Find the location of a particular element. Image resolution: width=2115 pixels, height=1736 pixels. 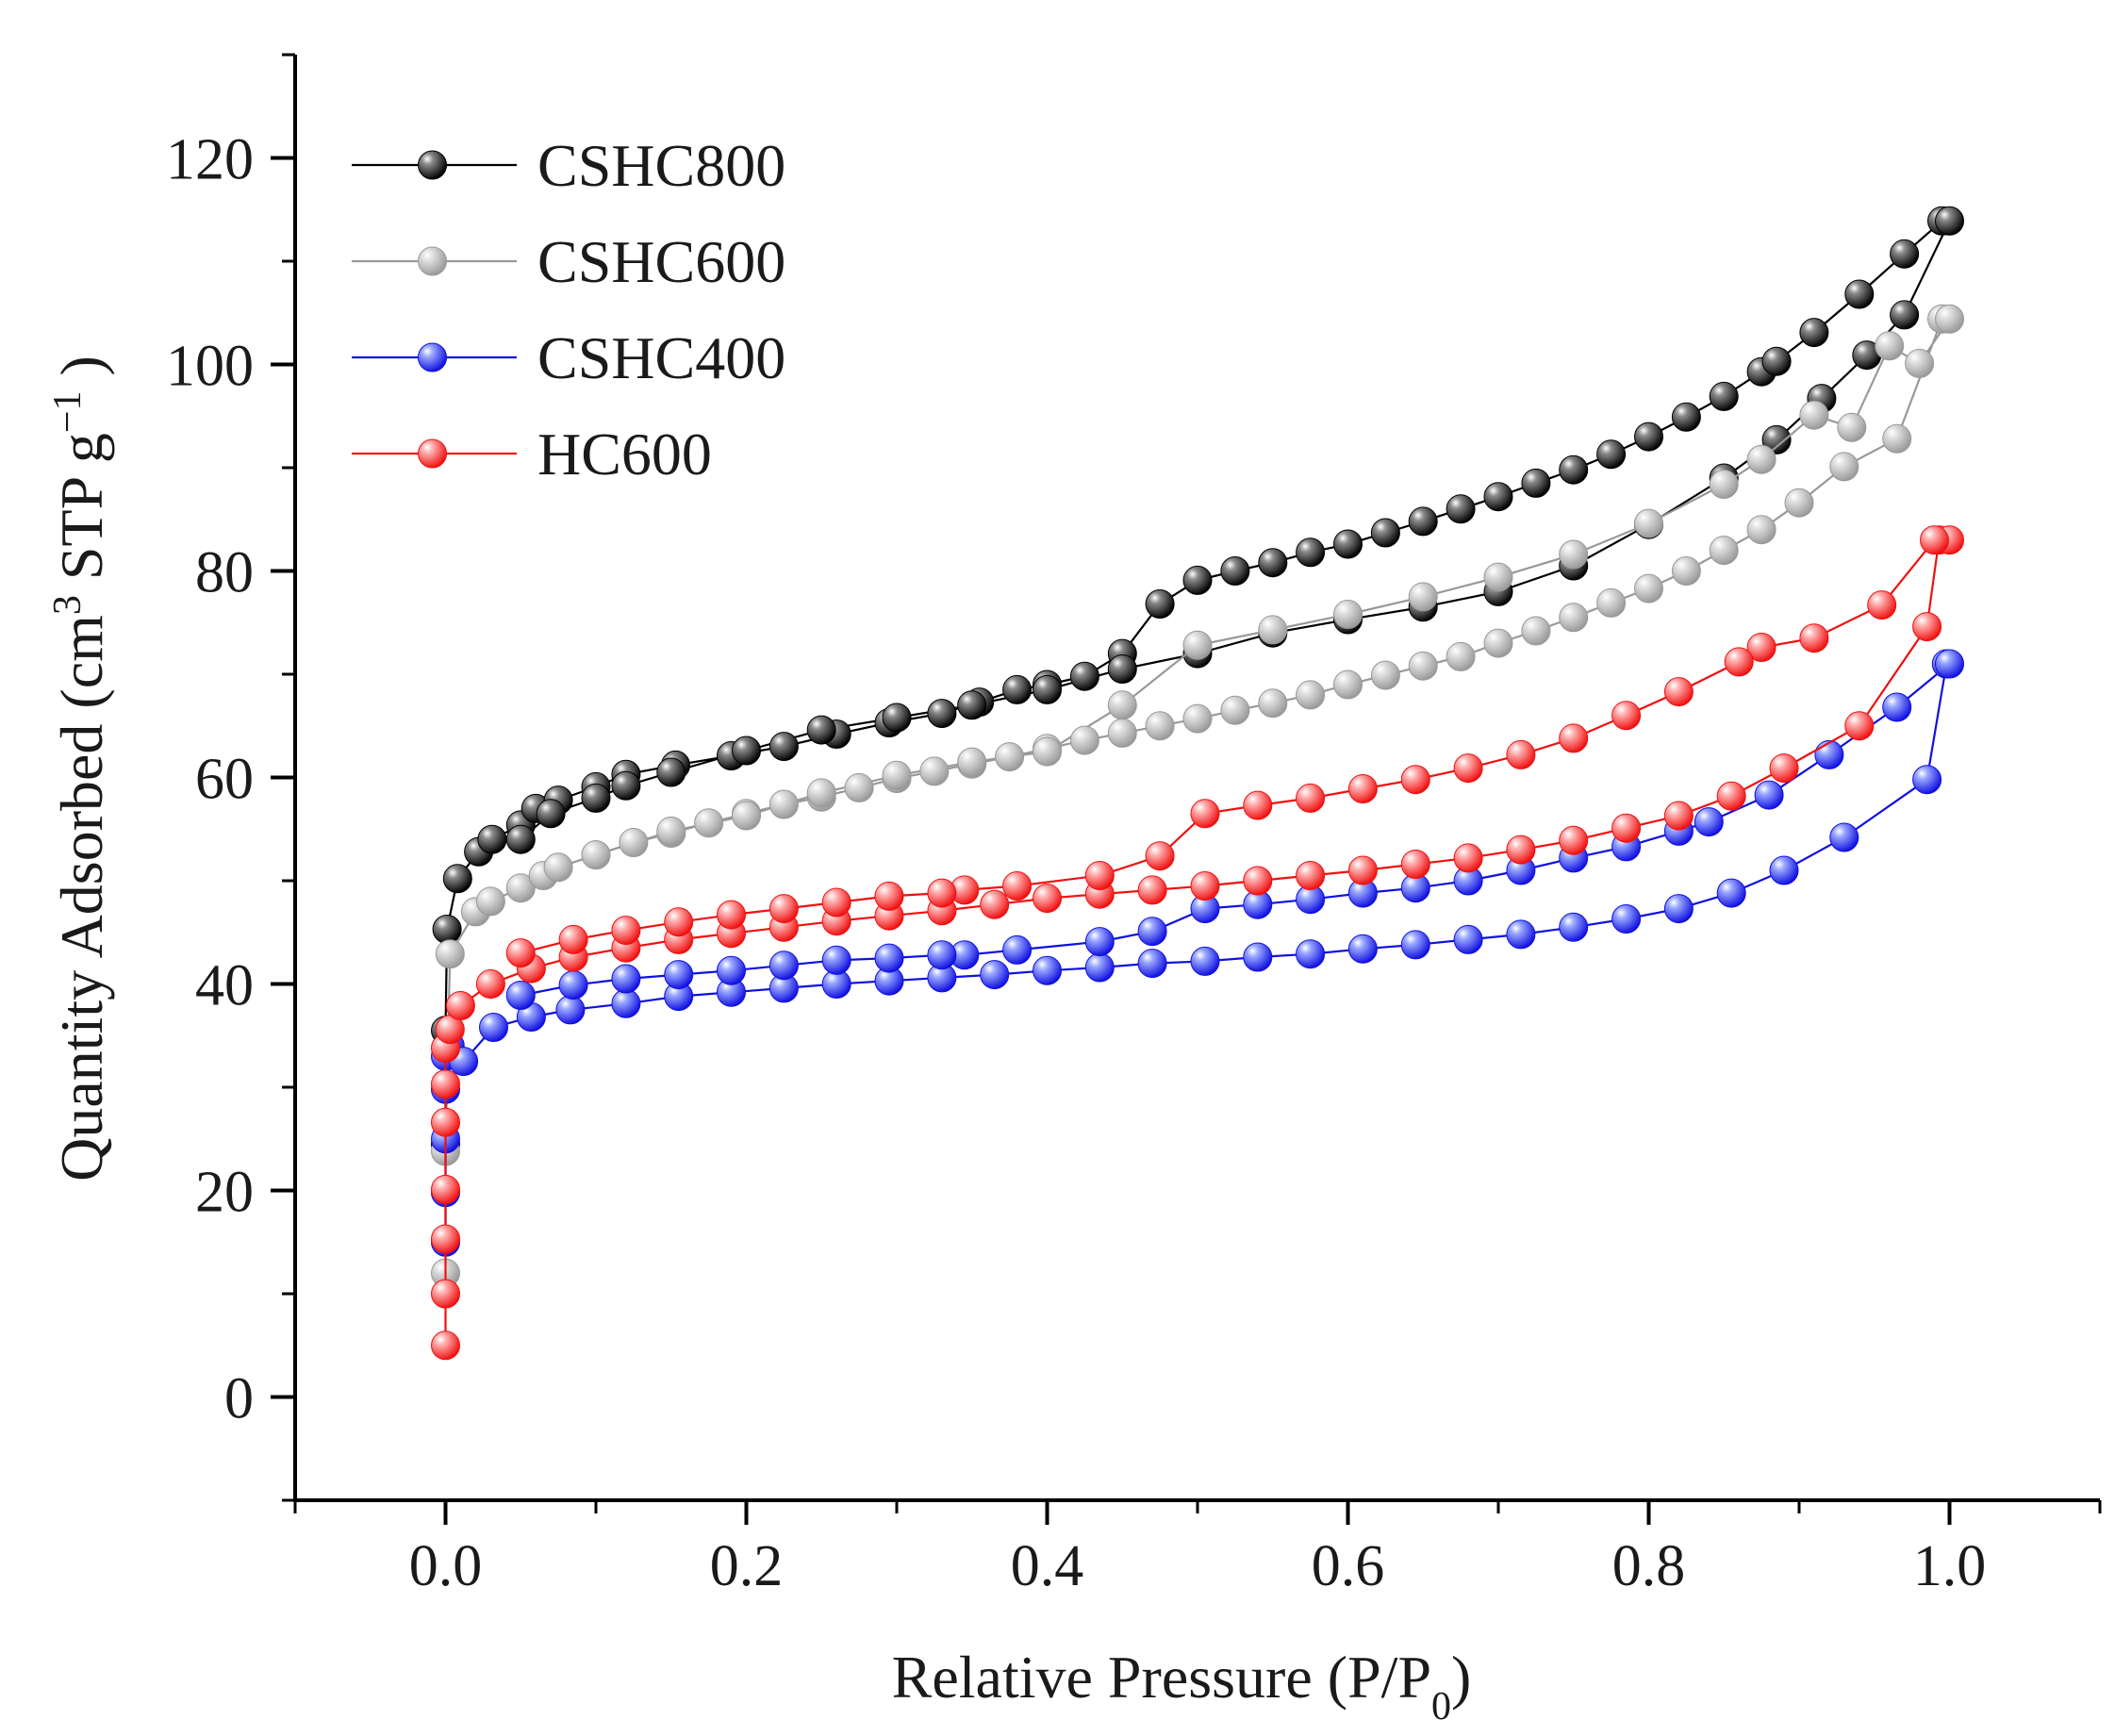

x-tick-label: 0.6 is located at coordinates (1348, 1566).